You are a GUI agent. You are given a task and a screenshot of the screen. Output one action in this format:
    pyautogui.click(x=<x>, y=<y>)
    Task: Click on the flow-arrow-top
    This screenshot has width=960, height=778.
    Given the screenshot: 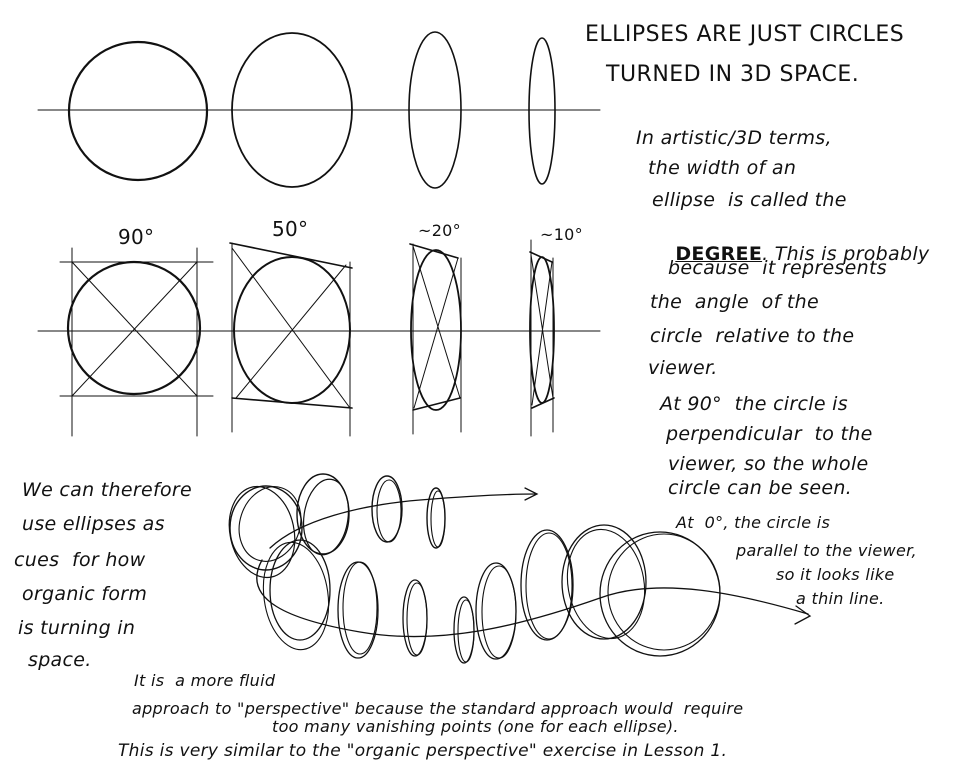 What is the action you would take?
    pyautogui.click(x=403, y=521)
    